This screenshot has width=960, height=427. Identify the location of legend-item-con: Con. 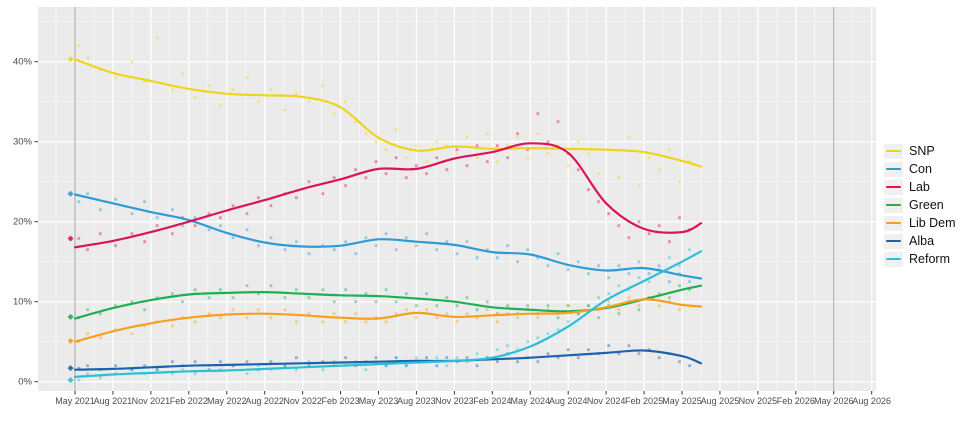
(920, 169).